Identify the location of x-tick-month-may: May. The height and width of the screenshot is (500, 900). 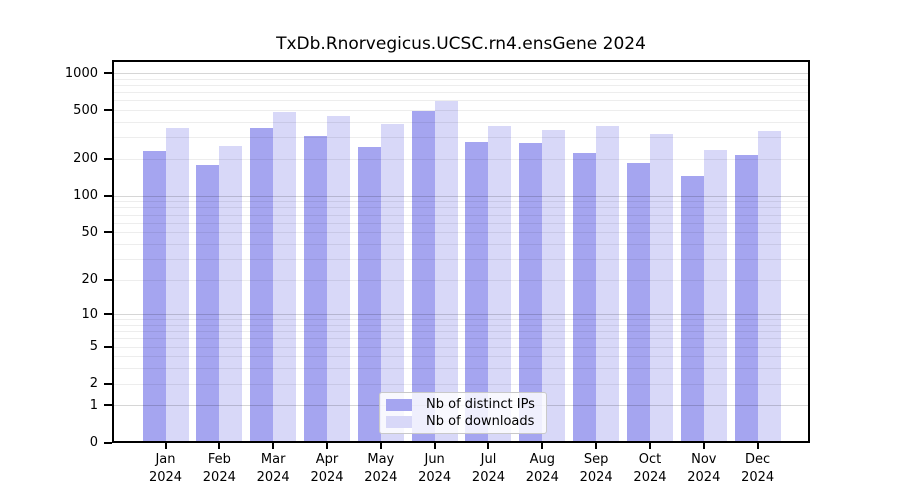
(381, 459).